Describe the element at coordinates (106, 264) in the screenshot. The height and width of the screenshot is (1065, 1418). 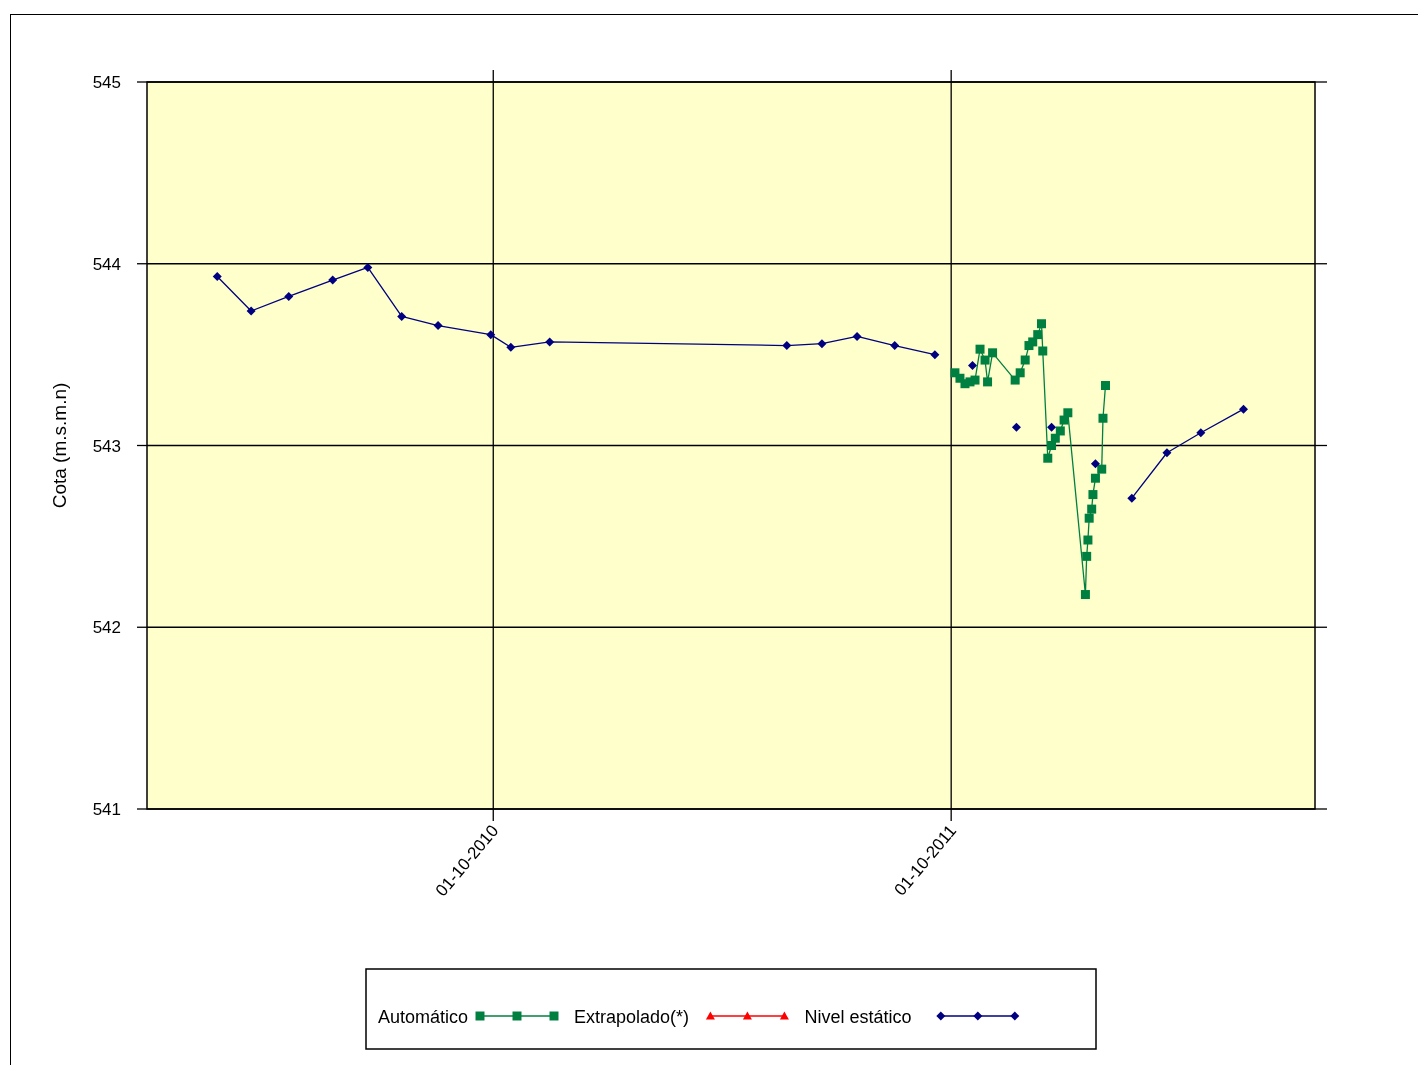
I see `y-tick-label: 544` at that location.